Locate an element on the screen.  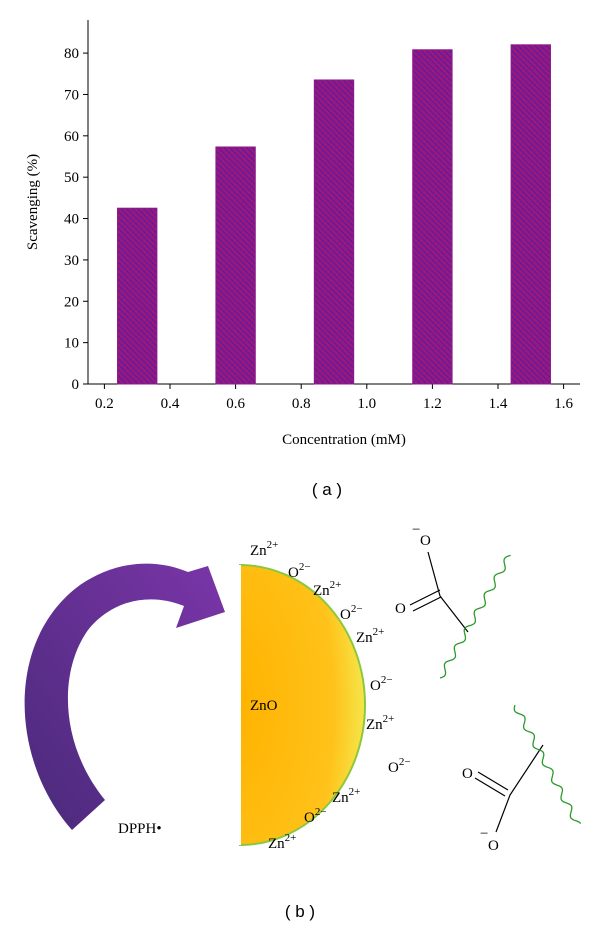
x-tick-label: 0.4 is located at coordinates (170, 404).